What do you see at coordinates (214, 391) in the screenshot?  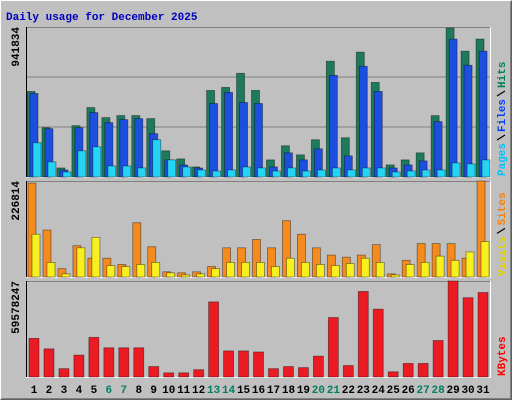 I see `x-tick-label: 13` at bounding box center [214, 391].